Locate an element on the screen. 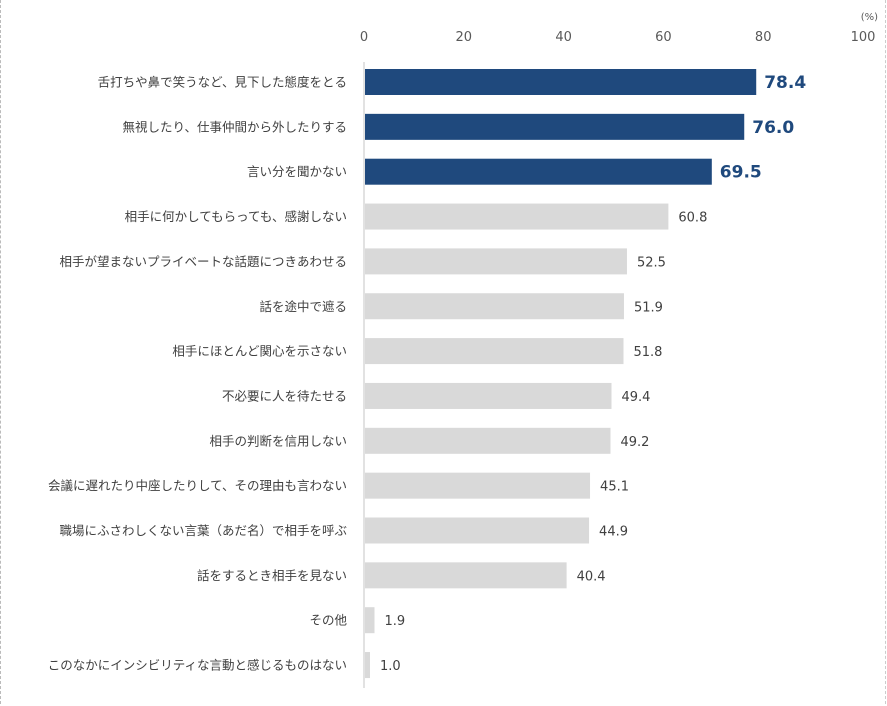  x-tick-label: 20 is located at coordinates (464, 37).